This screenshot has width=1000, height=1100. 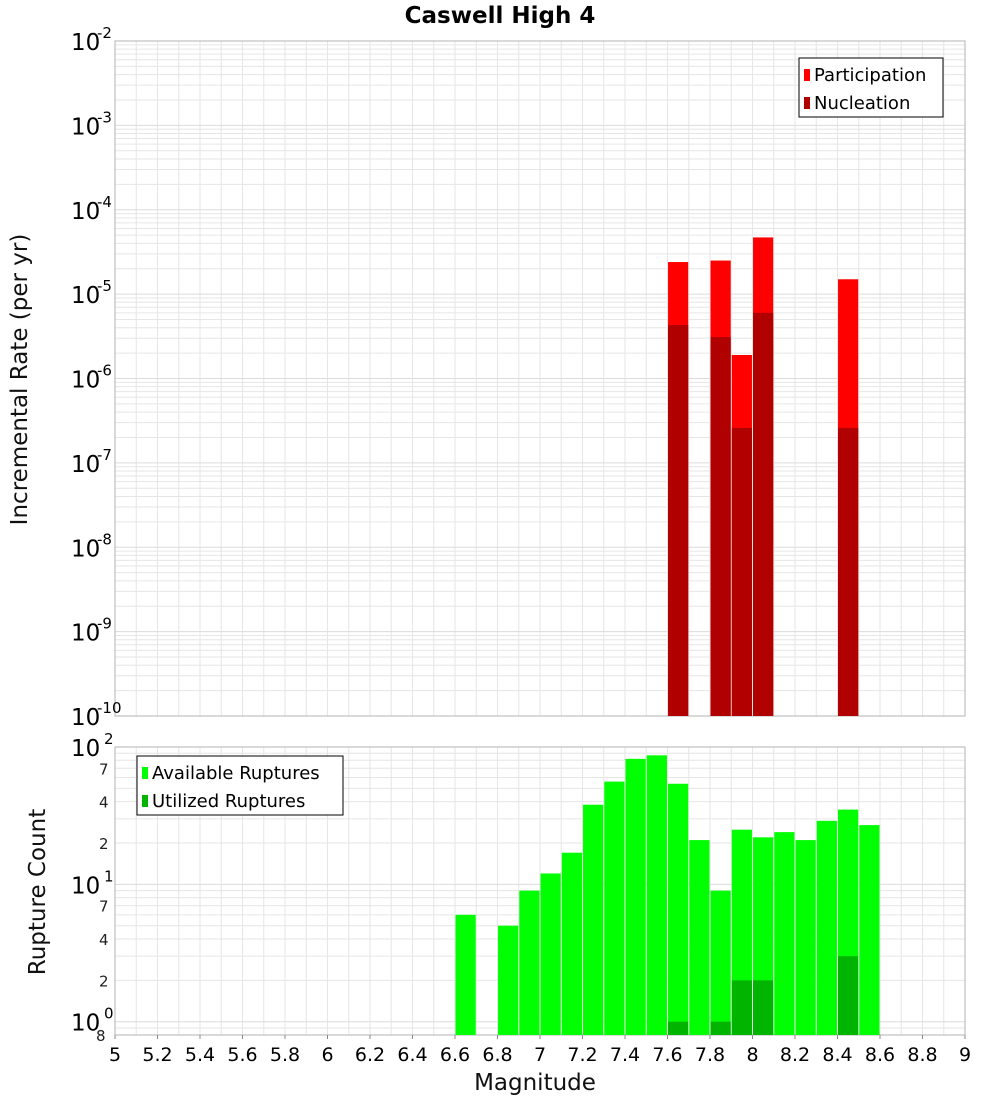 I want to click on y-tick-exponent: -7, so click(x=104, y=455).